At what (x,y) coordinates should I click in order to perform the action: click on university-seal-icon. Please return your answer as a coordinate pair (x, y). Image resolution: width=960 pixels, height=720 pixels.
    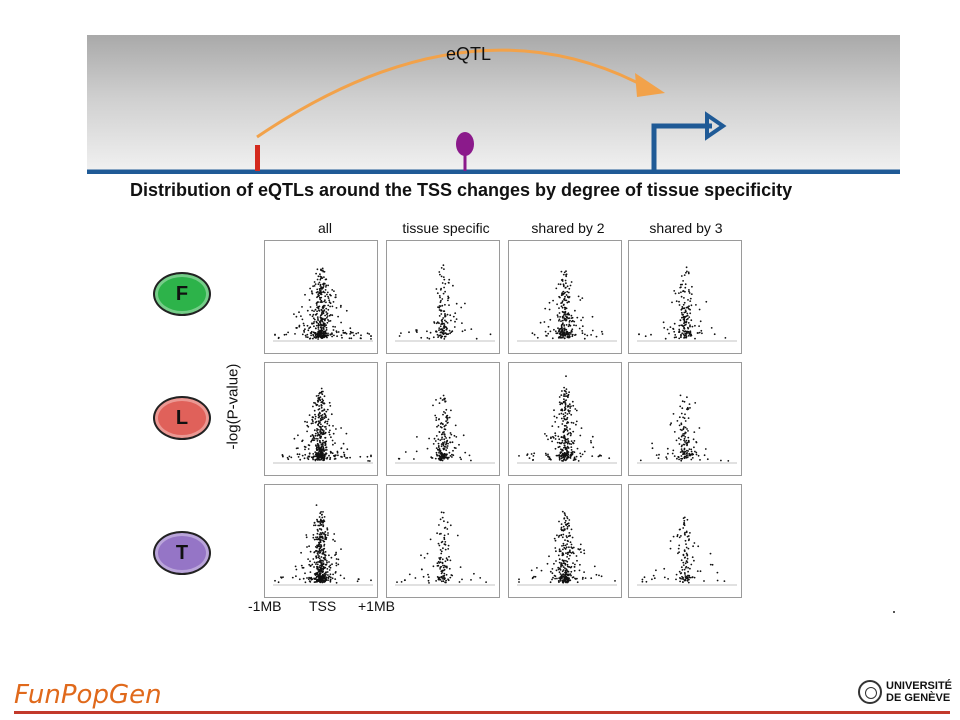
    Looking at the image, I should click on (870, 692).